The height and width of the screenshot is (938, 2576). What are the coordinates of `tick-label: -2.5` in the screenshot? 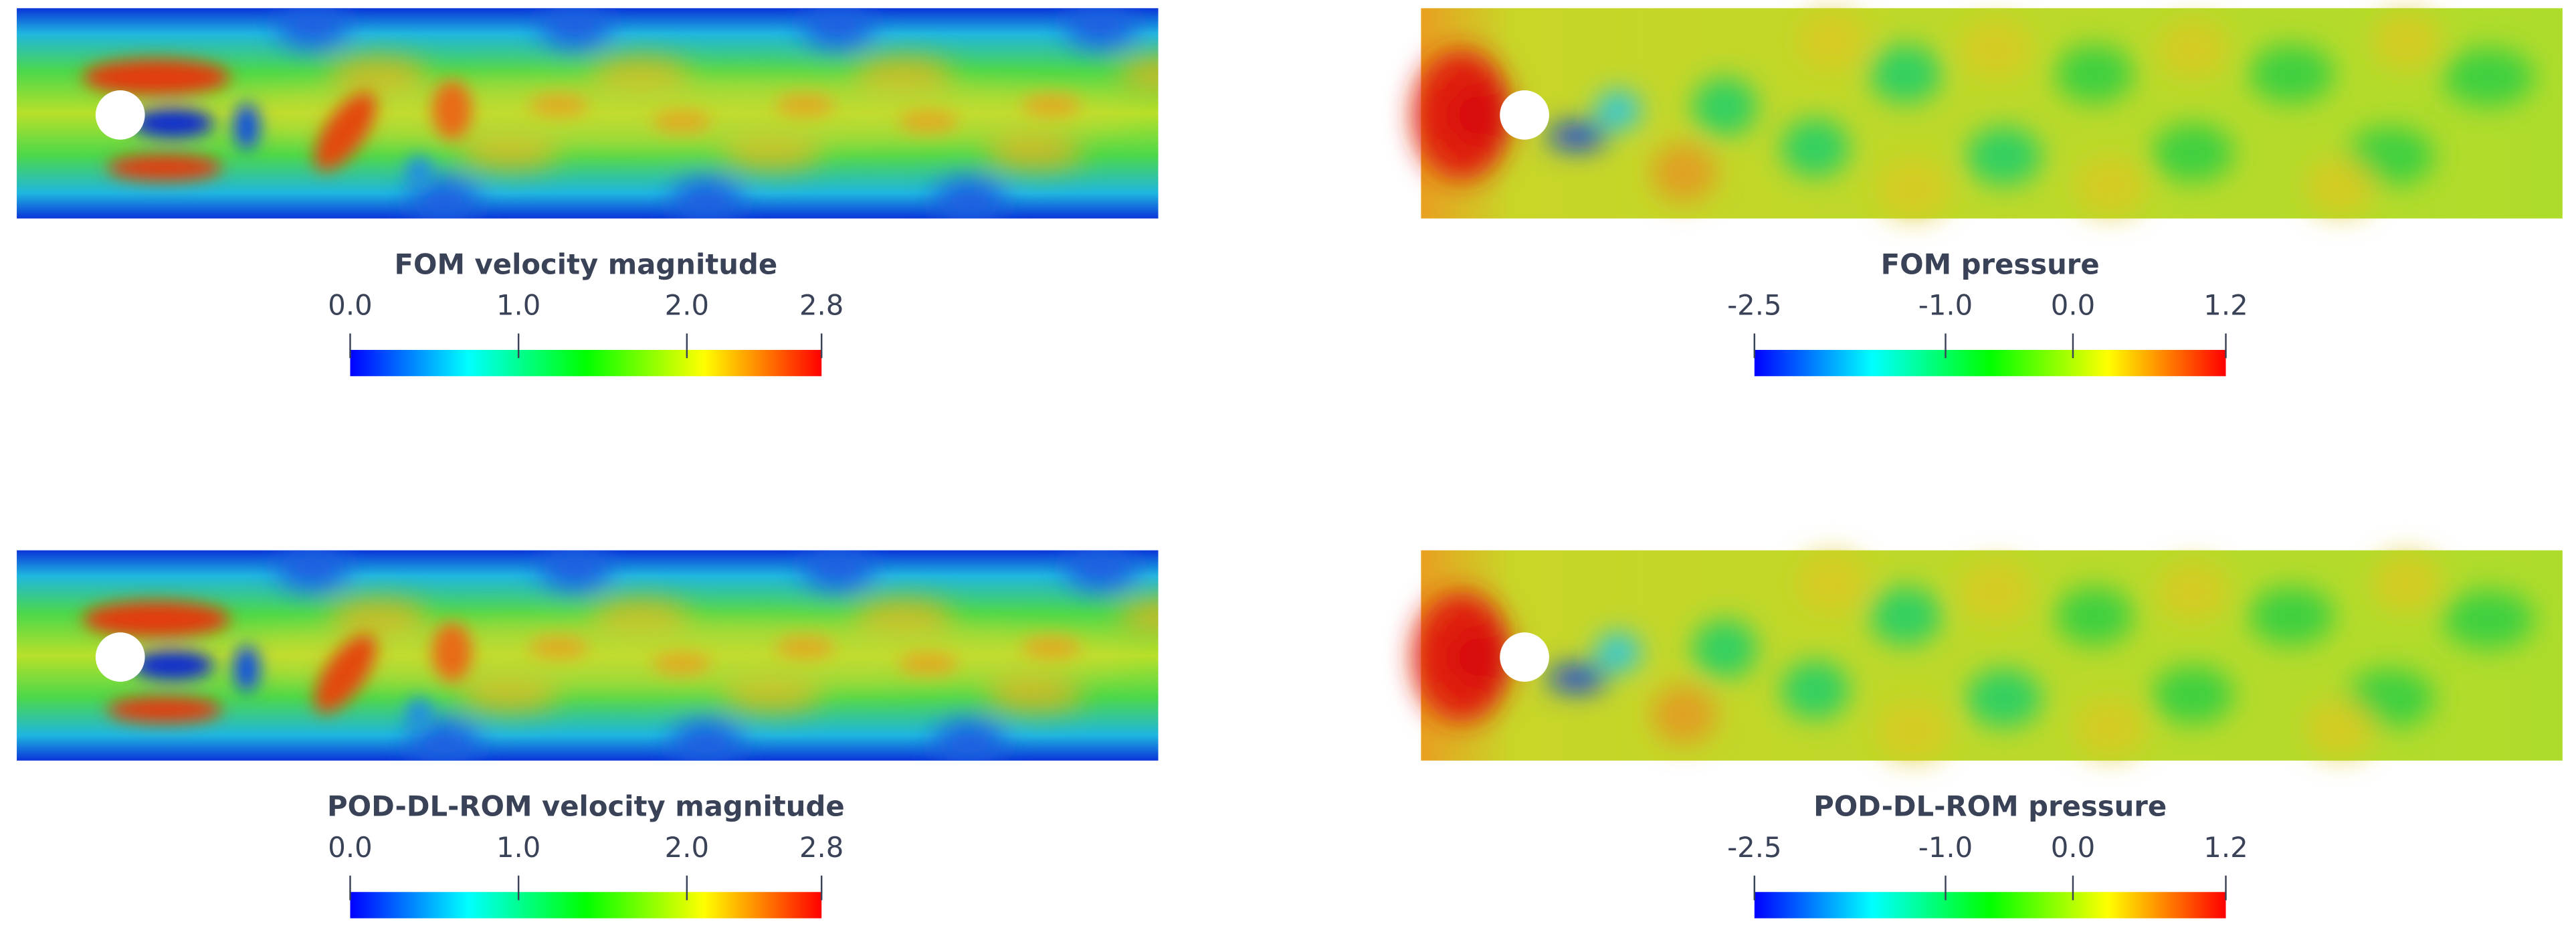 It's located at (1754, 847).